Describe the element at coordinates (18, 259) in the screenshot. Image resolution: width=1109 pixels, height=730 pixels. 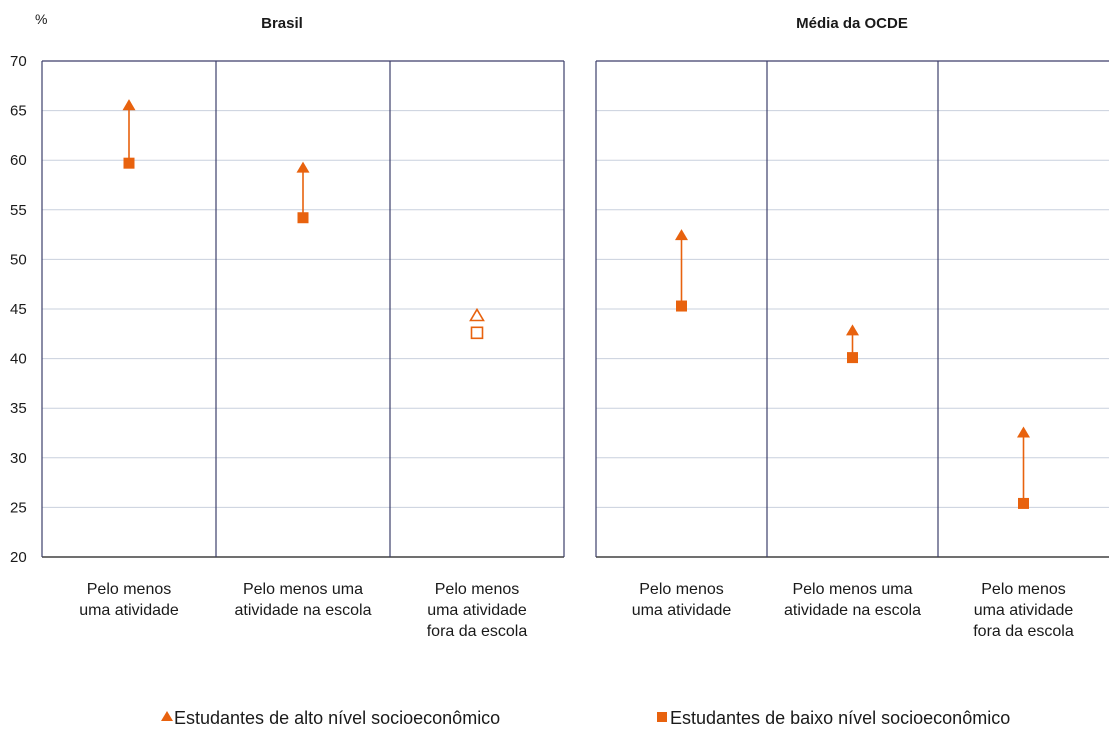
I see `y-tick-label: 50` at that location.